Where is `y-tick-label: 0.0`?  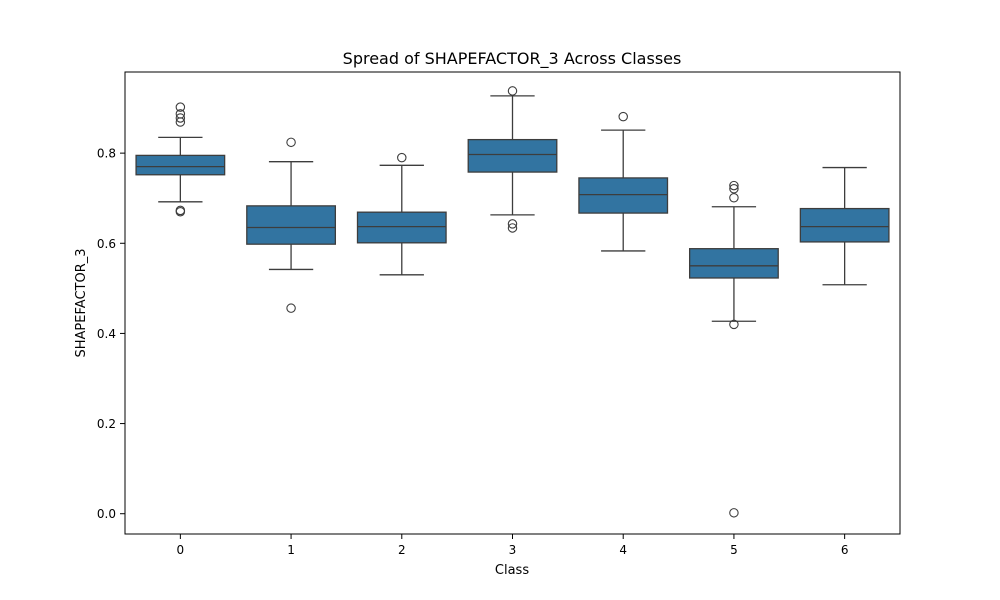
y-tick-label: 0.0 is located at coordinates (106, 514).